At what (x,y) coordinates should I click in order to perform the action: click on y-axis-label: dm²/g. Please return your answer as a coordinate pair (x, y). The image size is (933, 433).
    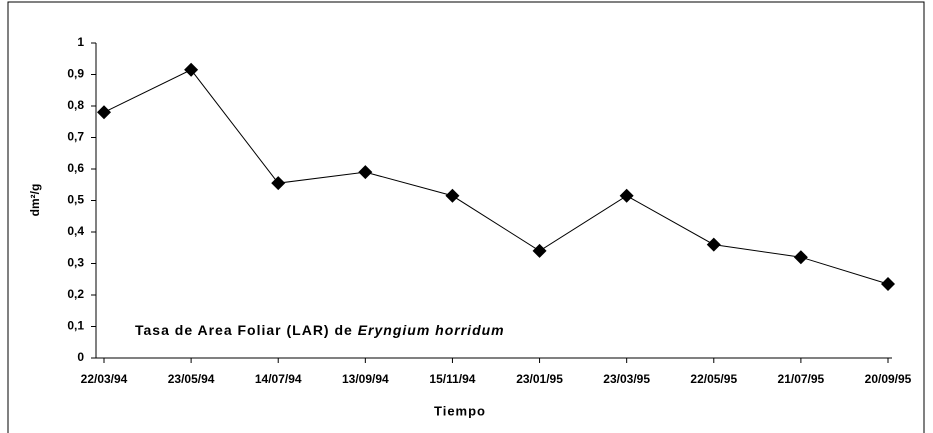
    Looking at the image, I should click on (35, 200).